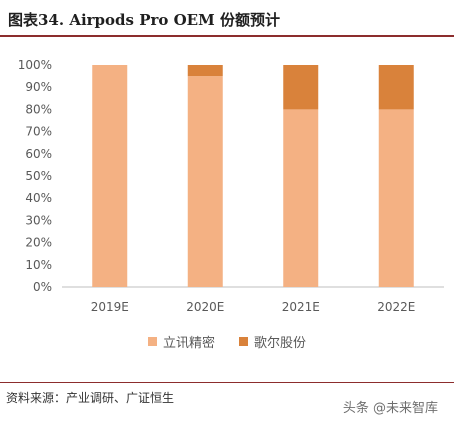  What do you see at coordinates (280, 343) in the screenshot?
I see `legend-label: 歌尔股份` at bounding box center [280, 343].